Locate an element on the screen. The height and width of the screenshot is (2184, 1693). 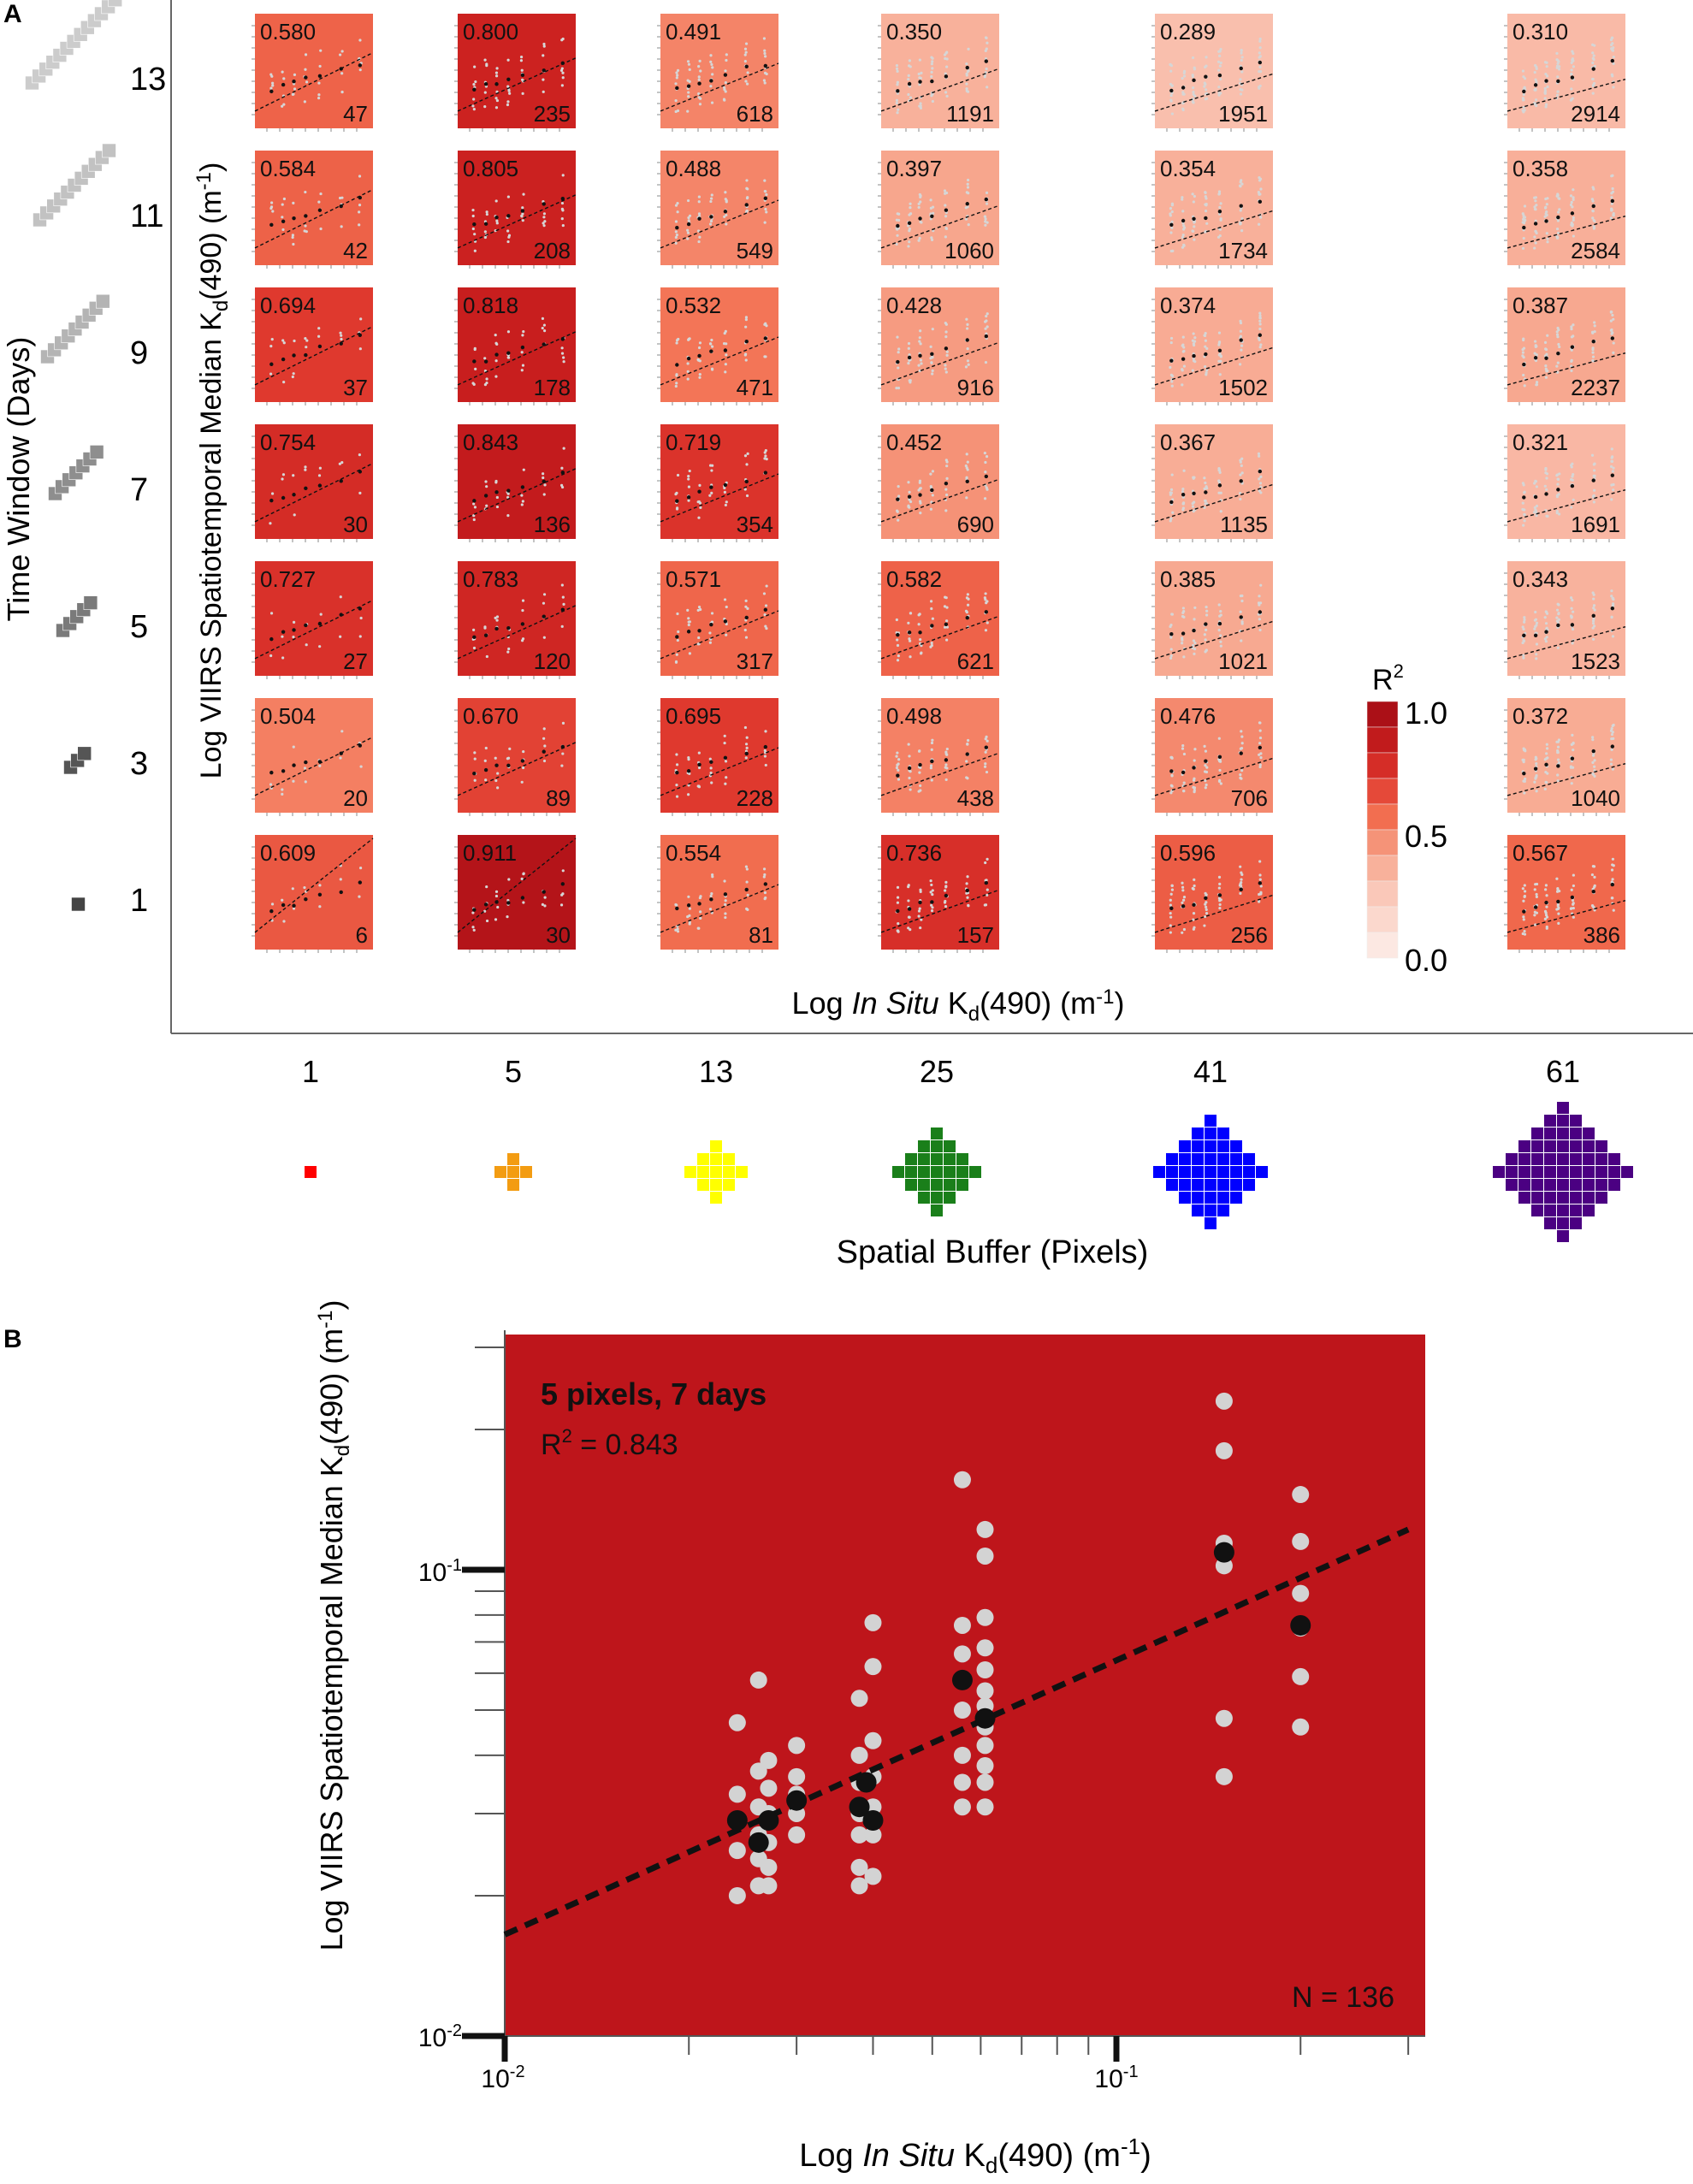
cell-n-label: 1135 is located at coordinates (1244, 524).